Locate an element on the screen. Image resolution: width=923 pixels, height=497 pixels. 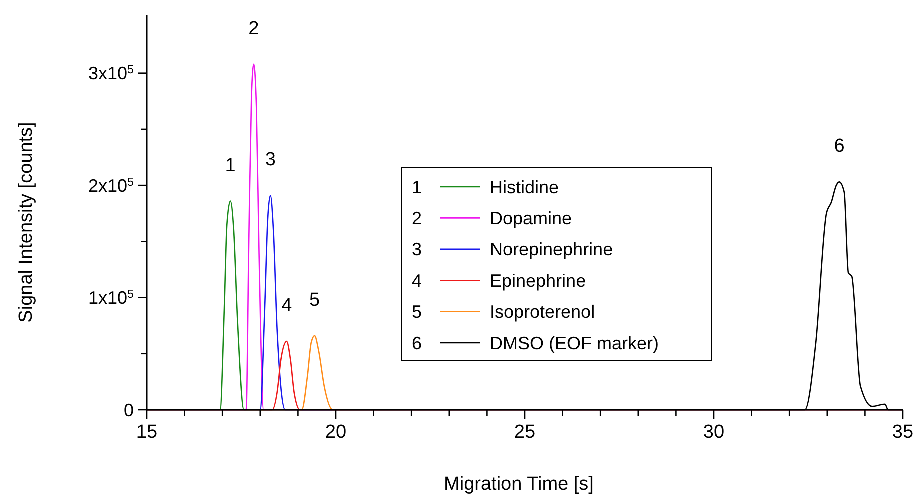
legend-label: Histidine is located at coordinates (525, 187).